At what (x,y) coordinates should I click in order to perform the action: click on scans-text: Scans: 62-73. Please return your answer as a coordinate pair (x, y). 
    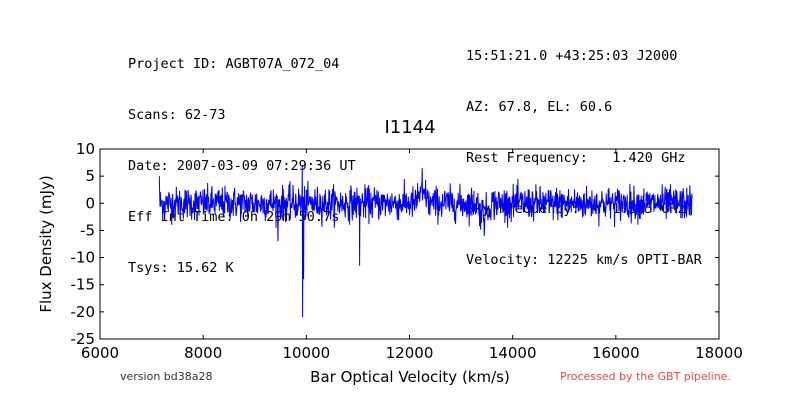
    Looking at the image, I should click on (177, 115).